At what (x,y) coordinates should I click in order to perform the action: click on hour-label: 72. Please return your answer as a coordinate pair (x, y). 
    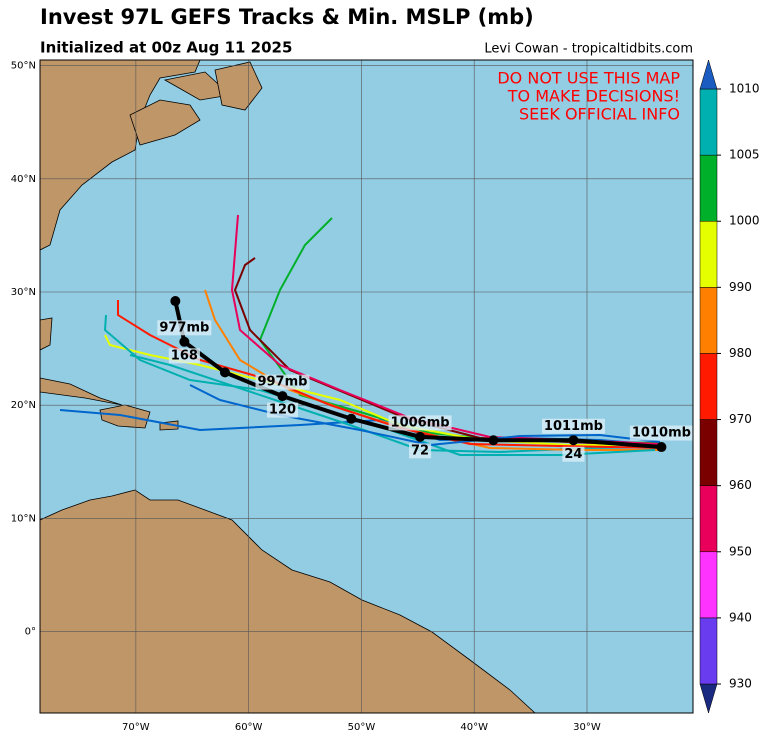
    Looking at the image, I should click on (420, 450).